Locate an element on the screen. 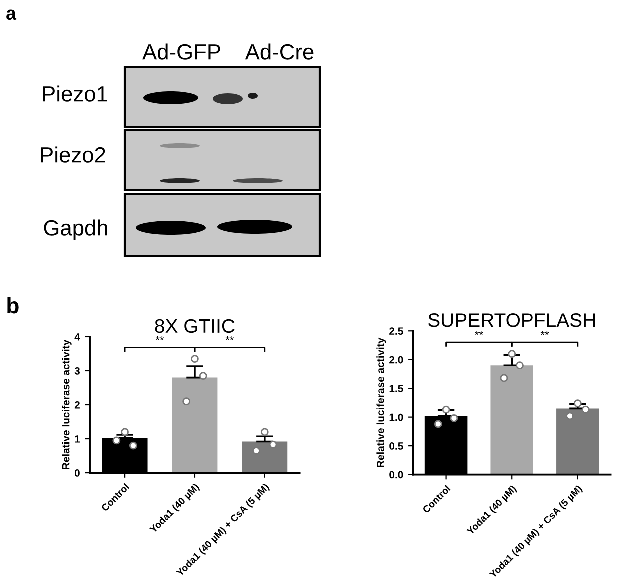 Image resolution: width=617 pixels, height=584 pixels. y-tick-label: 0.5 is located at coordinates (397, 446).